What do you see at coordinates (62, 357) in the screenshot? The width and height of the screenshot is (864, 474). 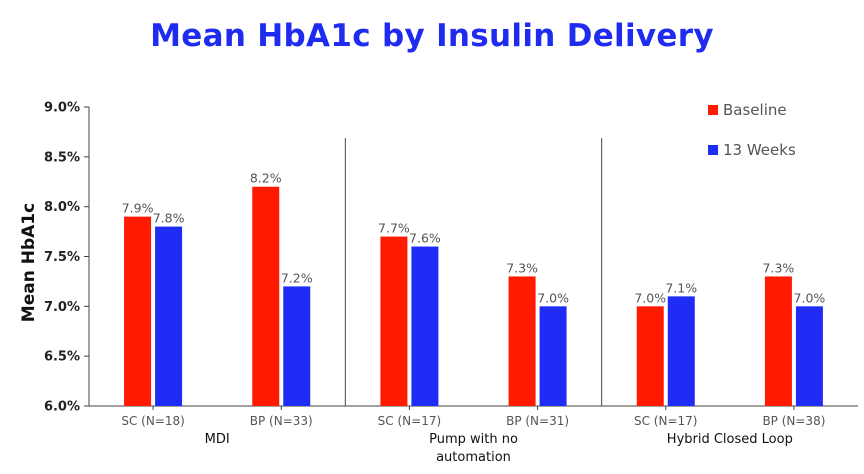 I see `y-tick-label: 6.5%` at bounding box center [62, 357].